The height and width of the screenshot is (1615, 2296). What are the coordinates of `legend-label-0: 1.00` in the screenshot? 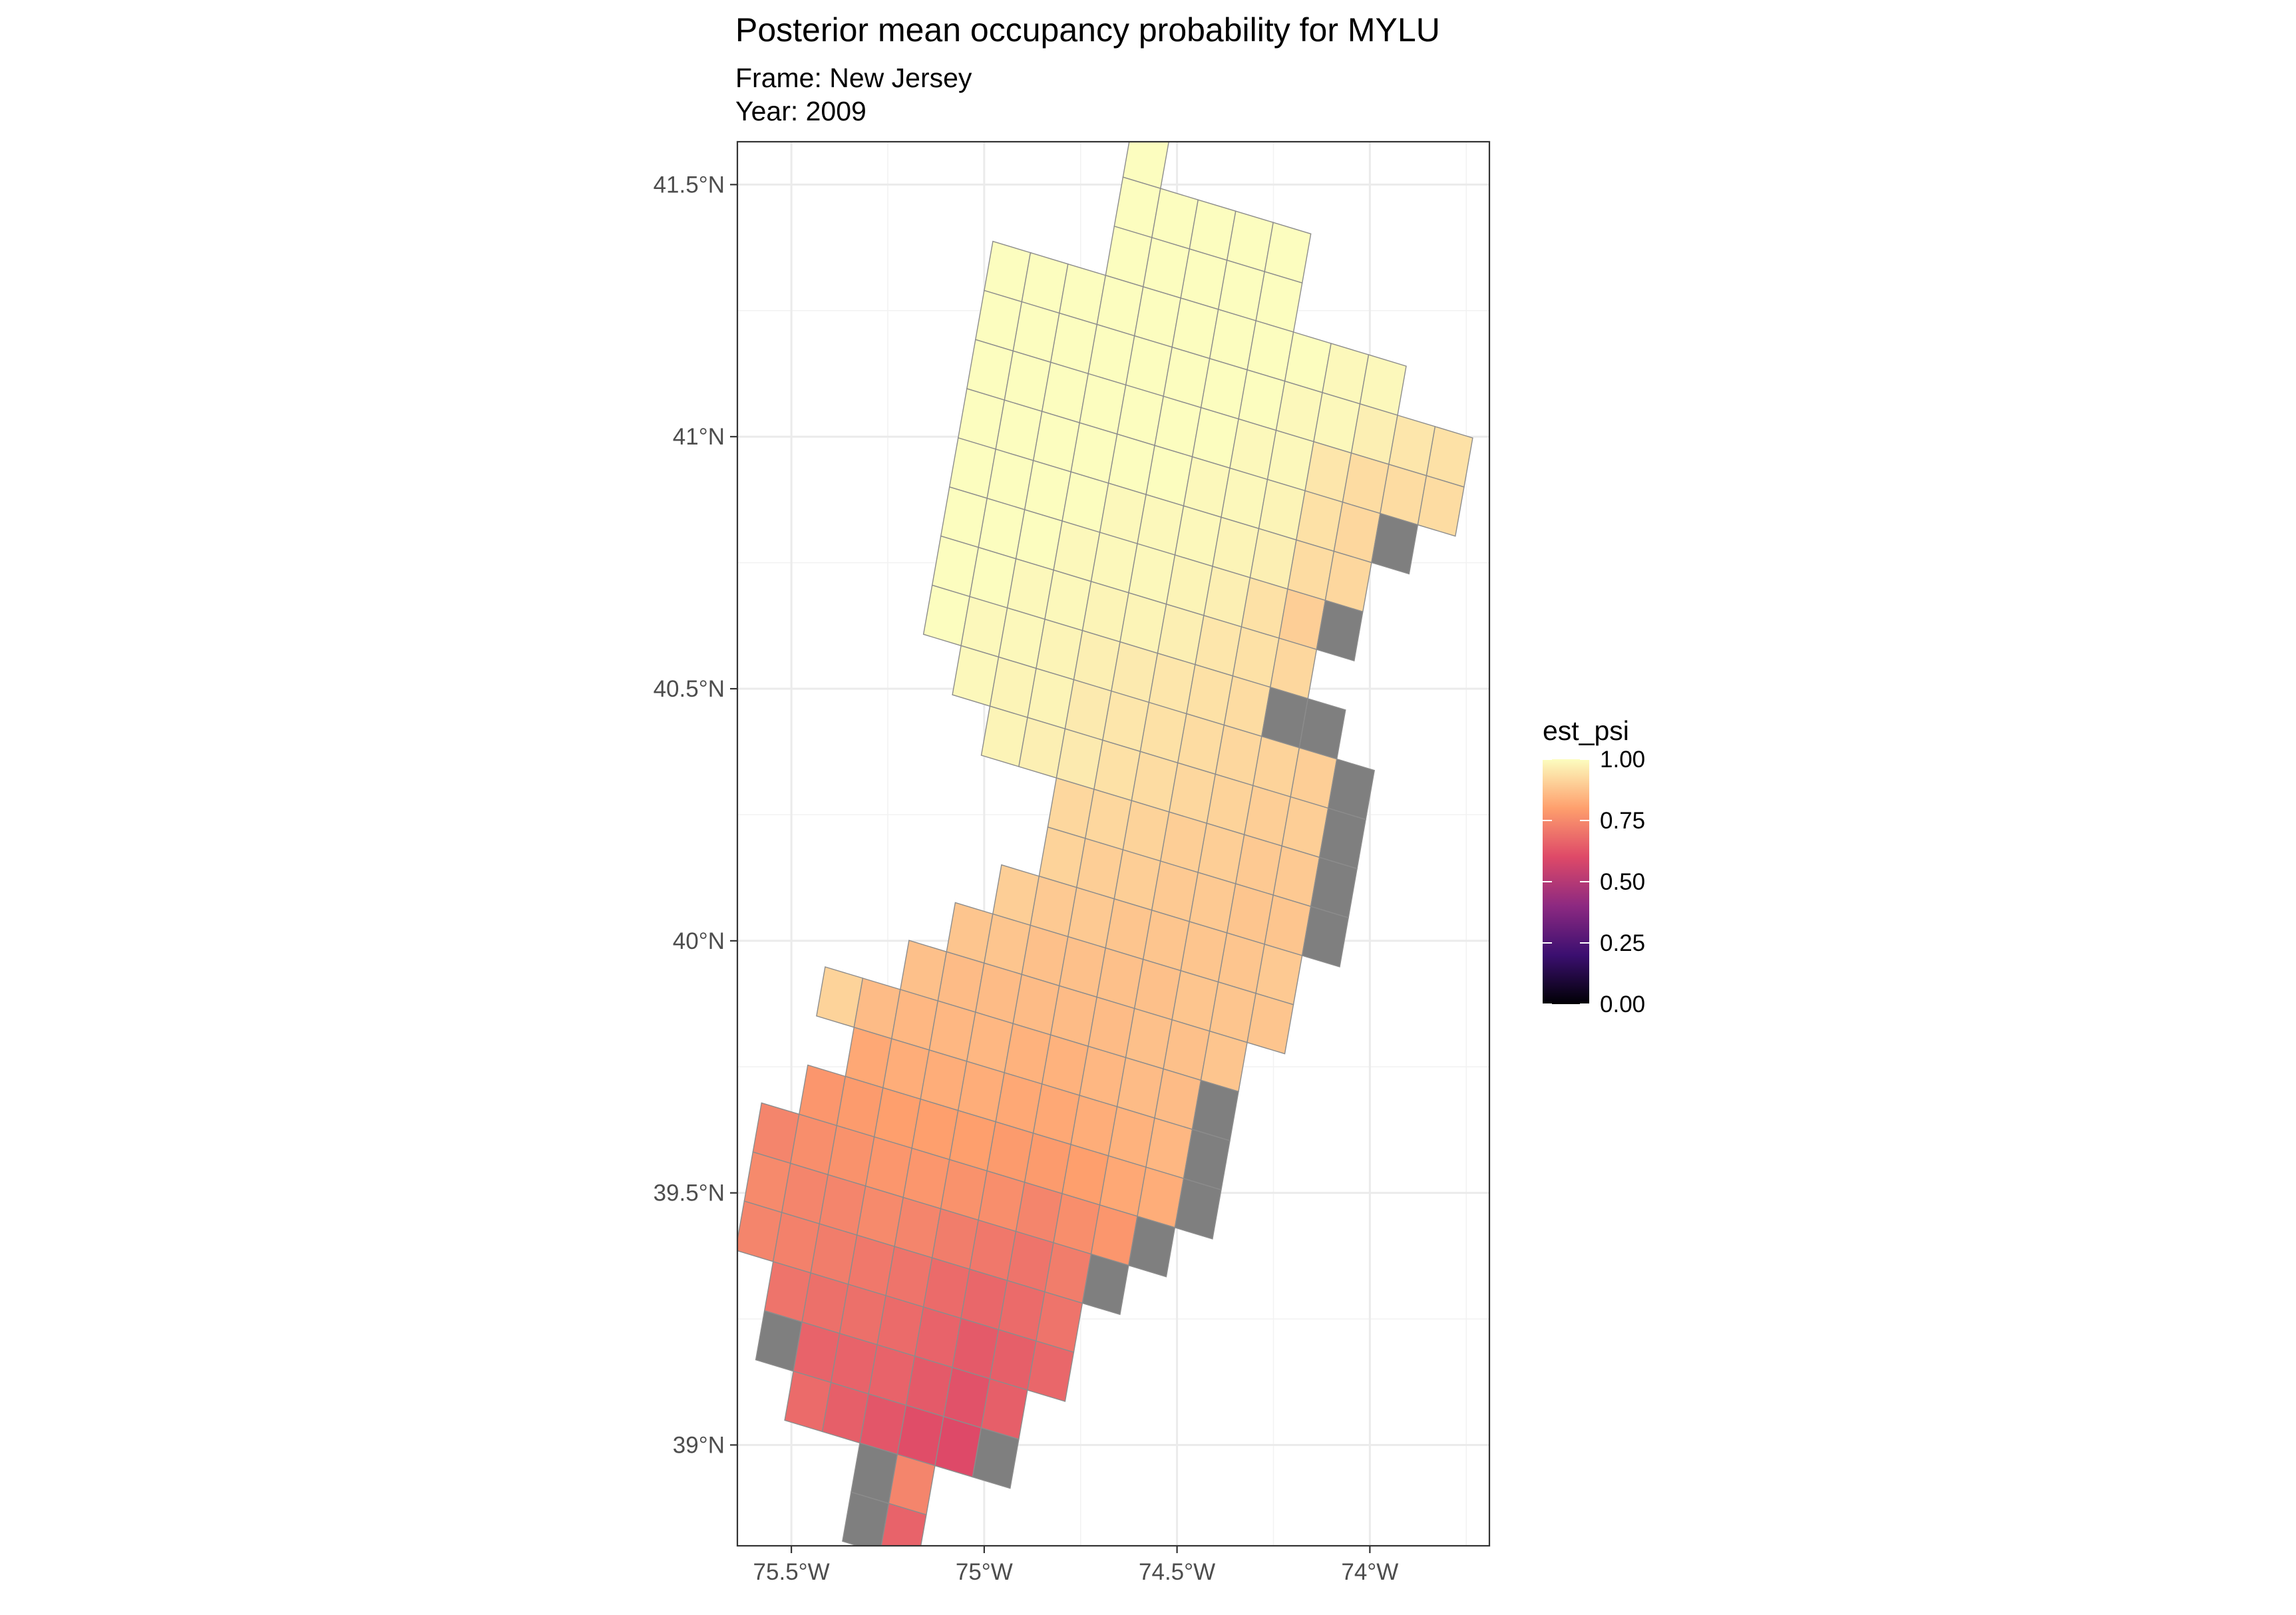 It's located at (1622, 760).